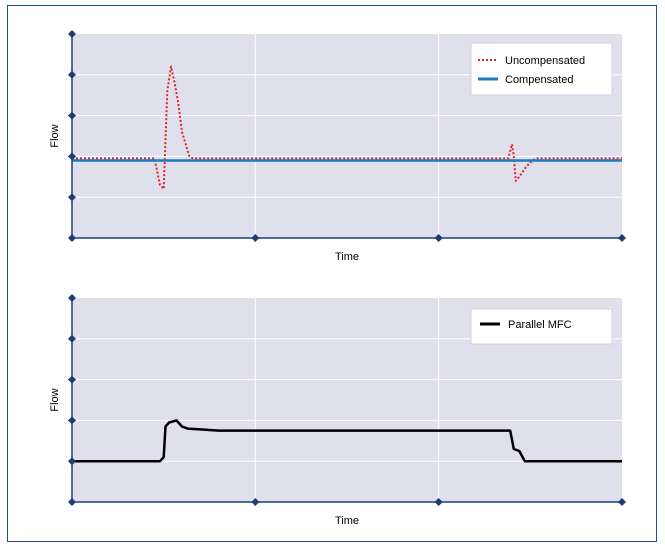  What do you see at coordinates (539, 80) in the screenshot?
I see `legend-label-compensated: Compensated` at bounding box center [539, 80].